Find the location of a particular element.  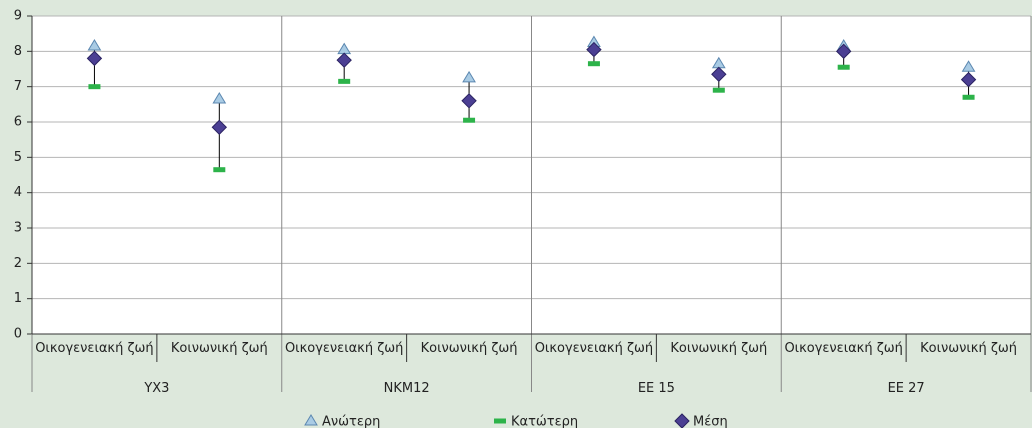

legend-label: Κατώτερη is located at coordinates (544, 421).